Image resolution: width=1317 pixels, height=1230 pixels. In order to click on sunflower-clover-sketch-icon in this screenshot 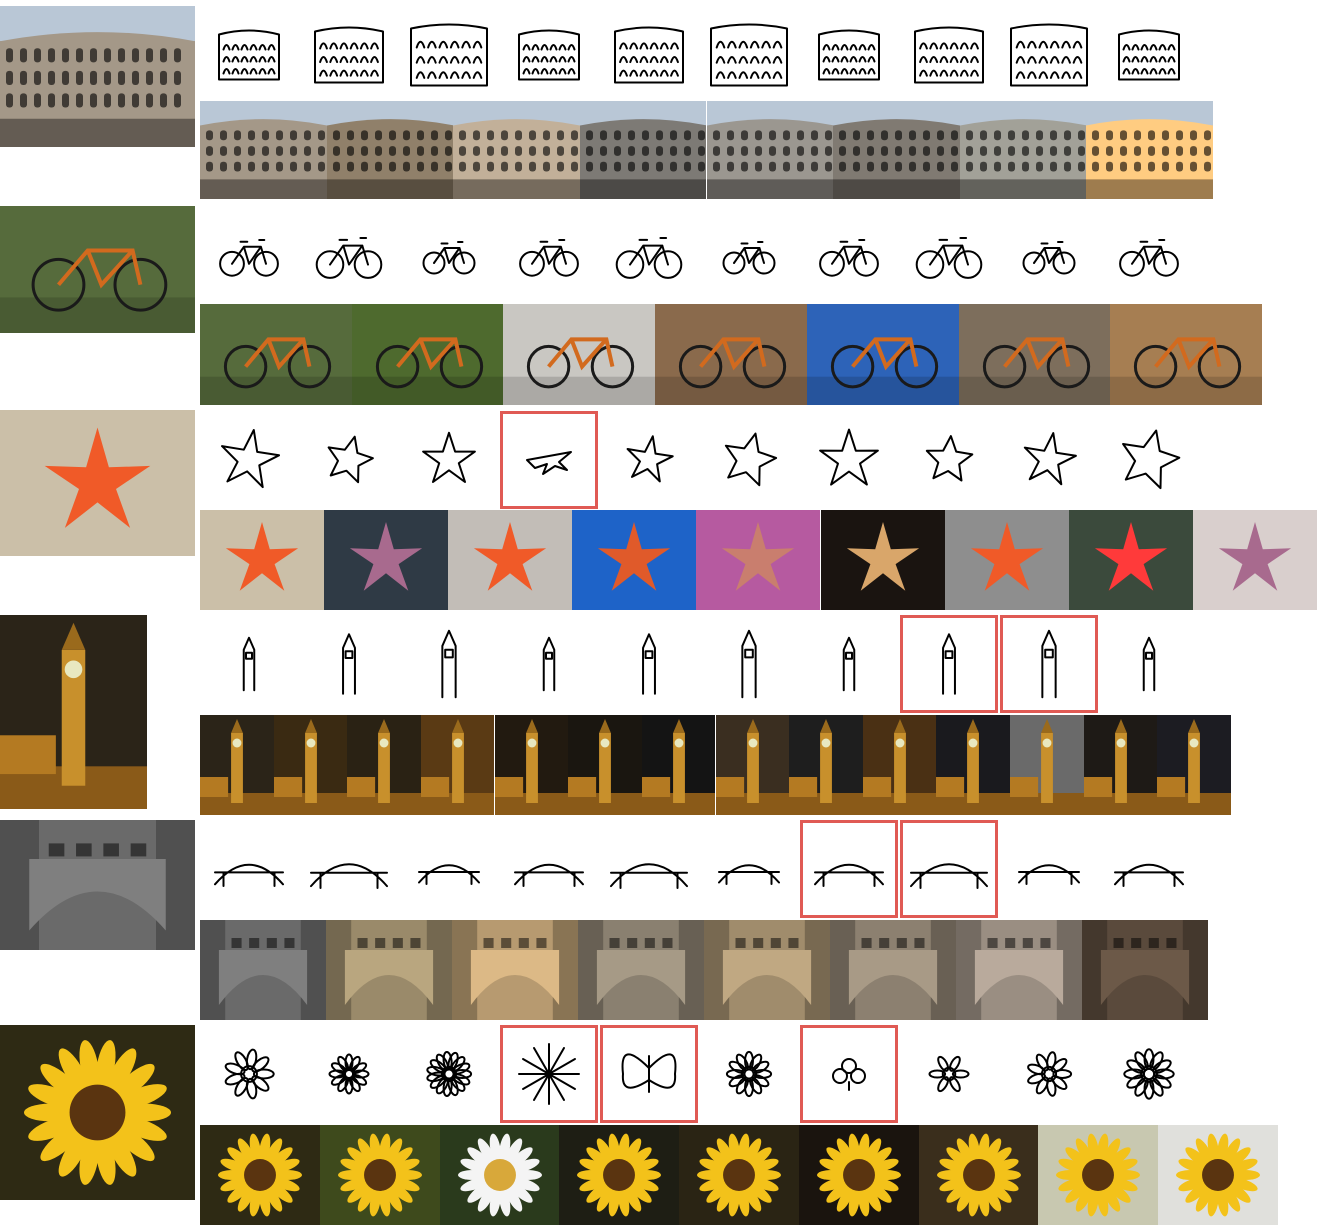, I will do `click(849, 1074)`.